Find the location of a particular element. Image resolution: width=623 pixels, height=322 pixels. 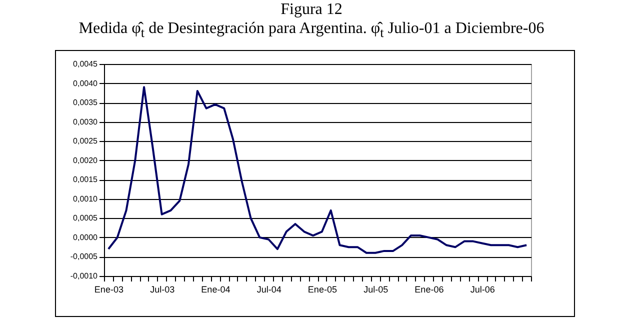

y-tick-label: 0,0025 is located at coordinates (85, 141).